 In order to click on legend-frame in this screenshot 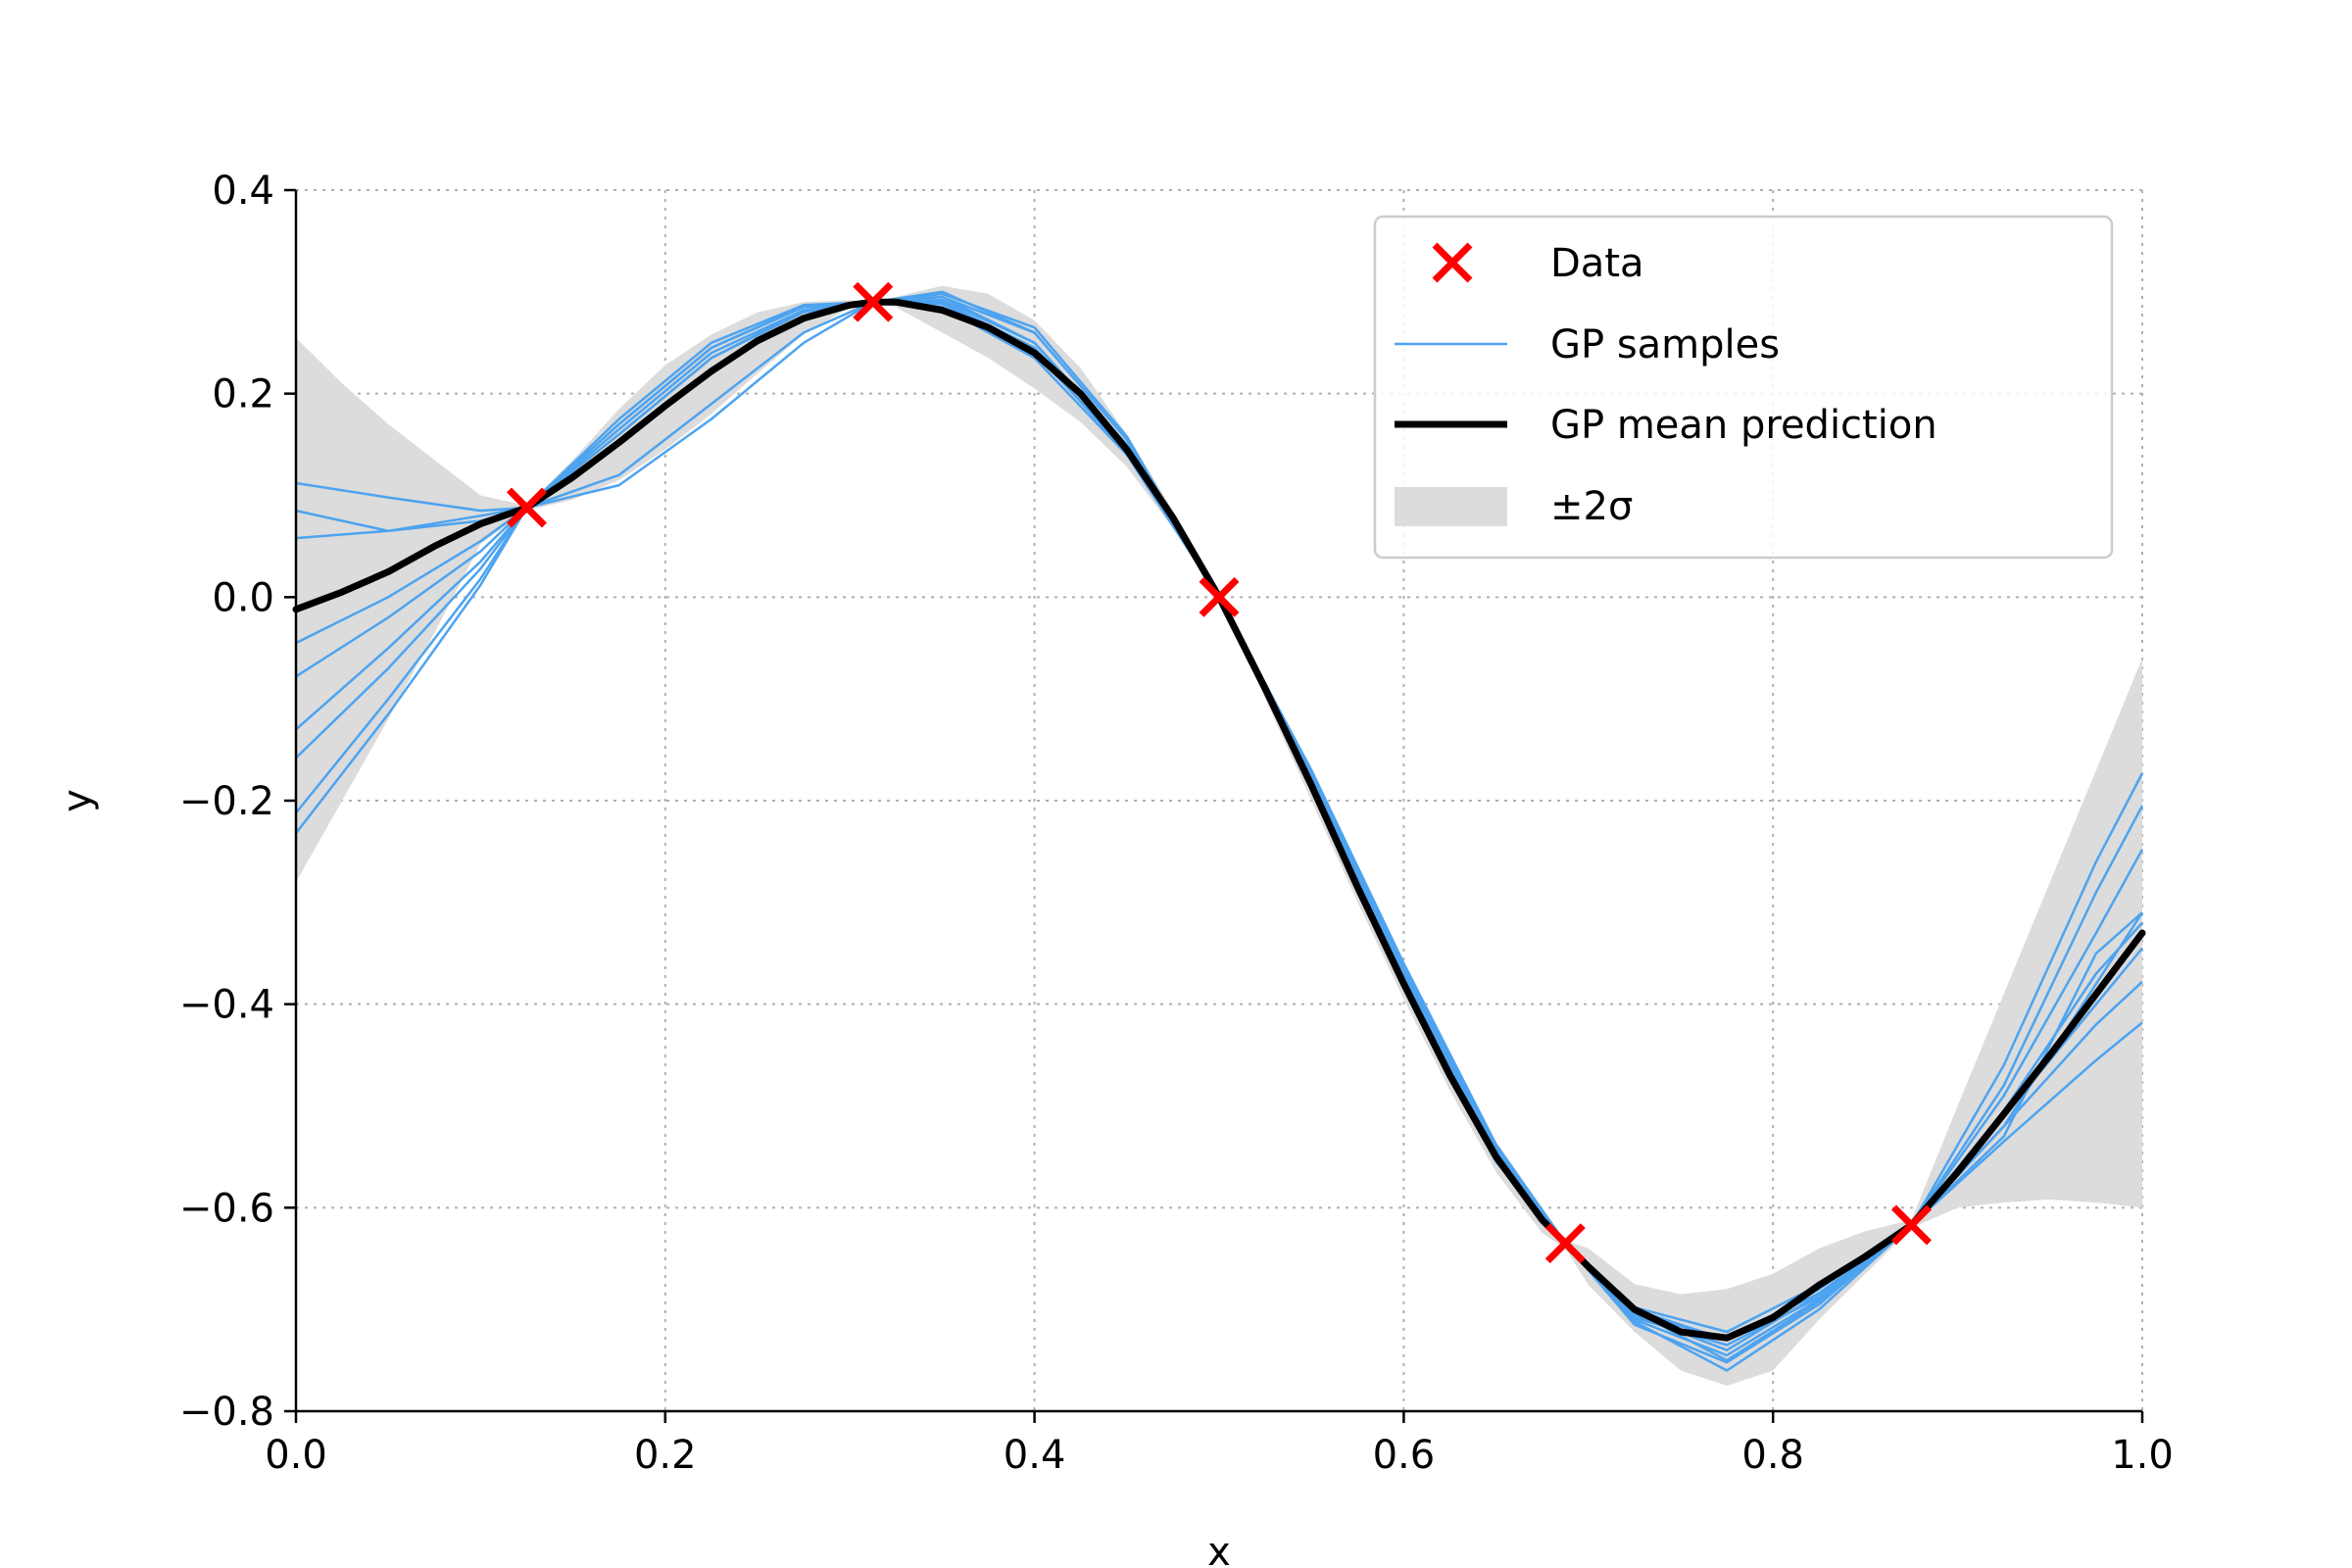, I will do `click(1743, 387)`.